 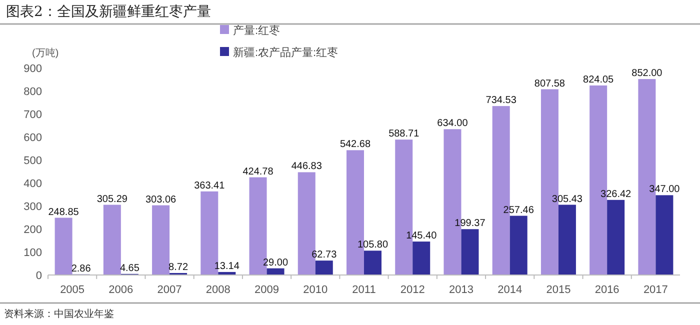 What do you see at coordinates (130, 268) in the screenshot?
I see `data-label: 4.65` at bounding box center [130, 268].